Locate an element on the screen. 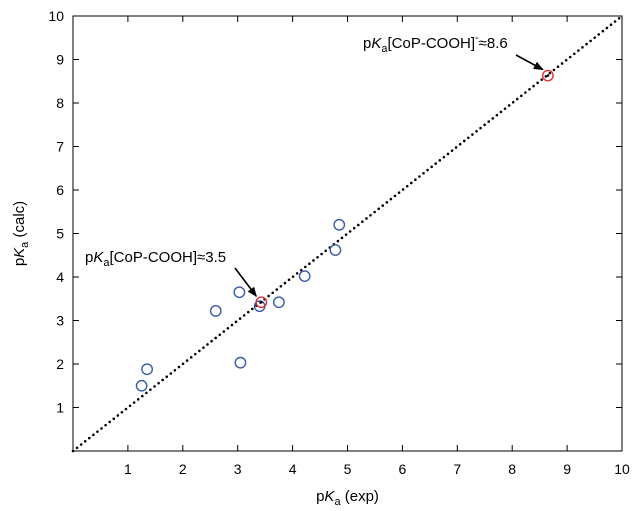  y-tick-label: 10 is located at coordinates (56, 16).